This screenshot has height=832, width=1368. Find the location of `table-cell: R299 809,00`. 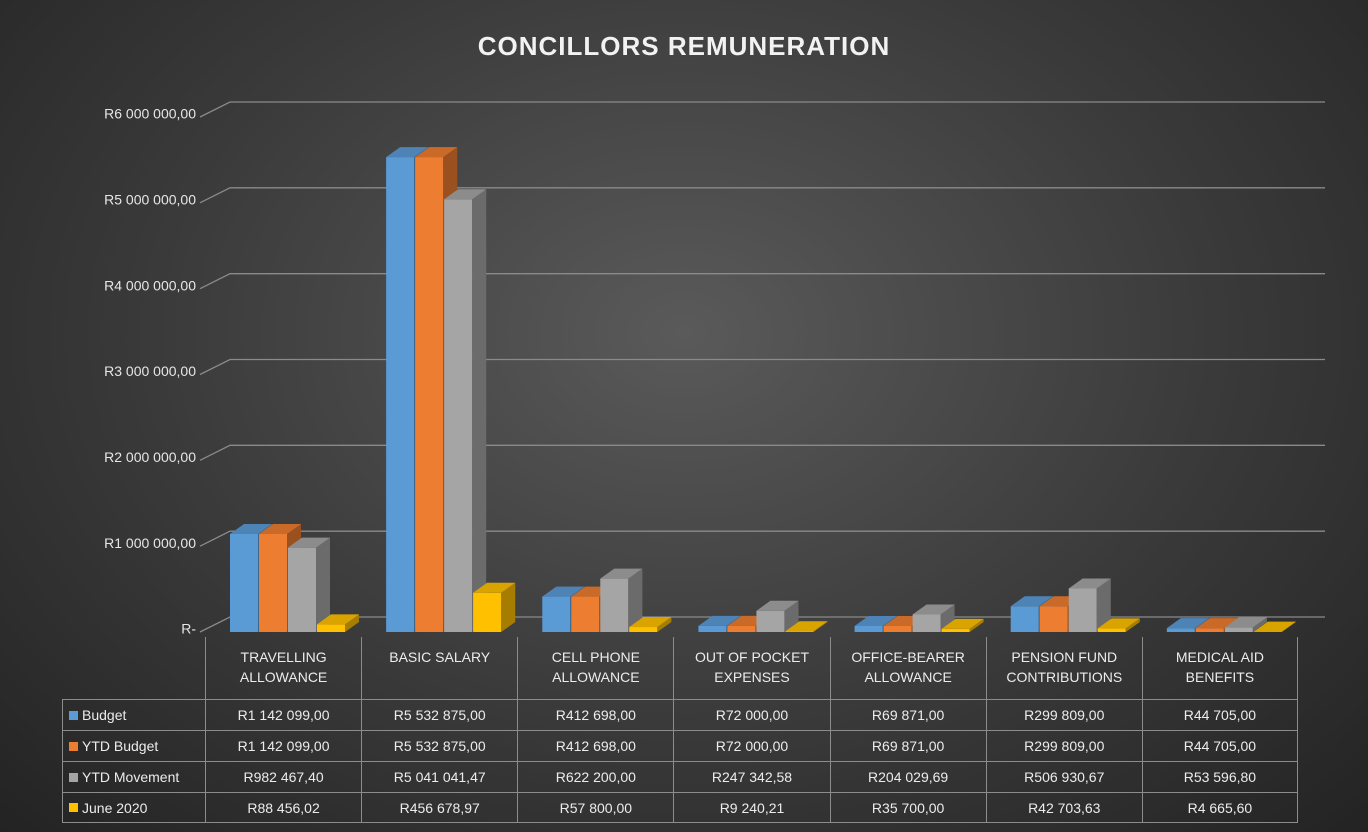

table-cell: R299 809,00 is located at coordinates (1063, 714).